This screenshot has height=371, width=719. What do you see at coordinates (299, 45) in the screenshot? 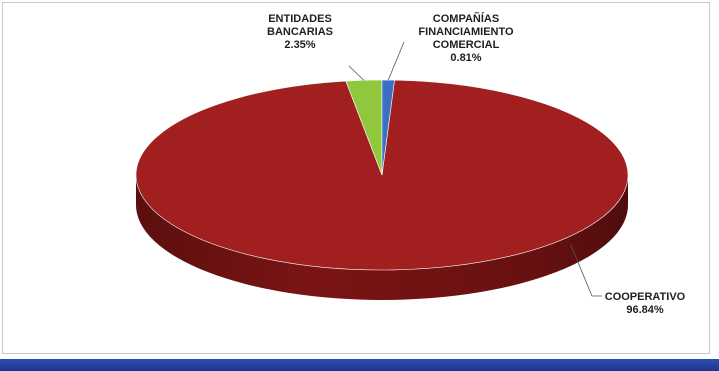
I see `data-label-value: 2.35%` at bounding box center [299, 45].